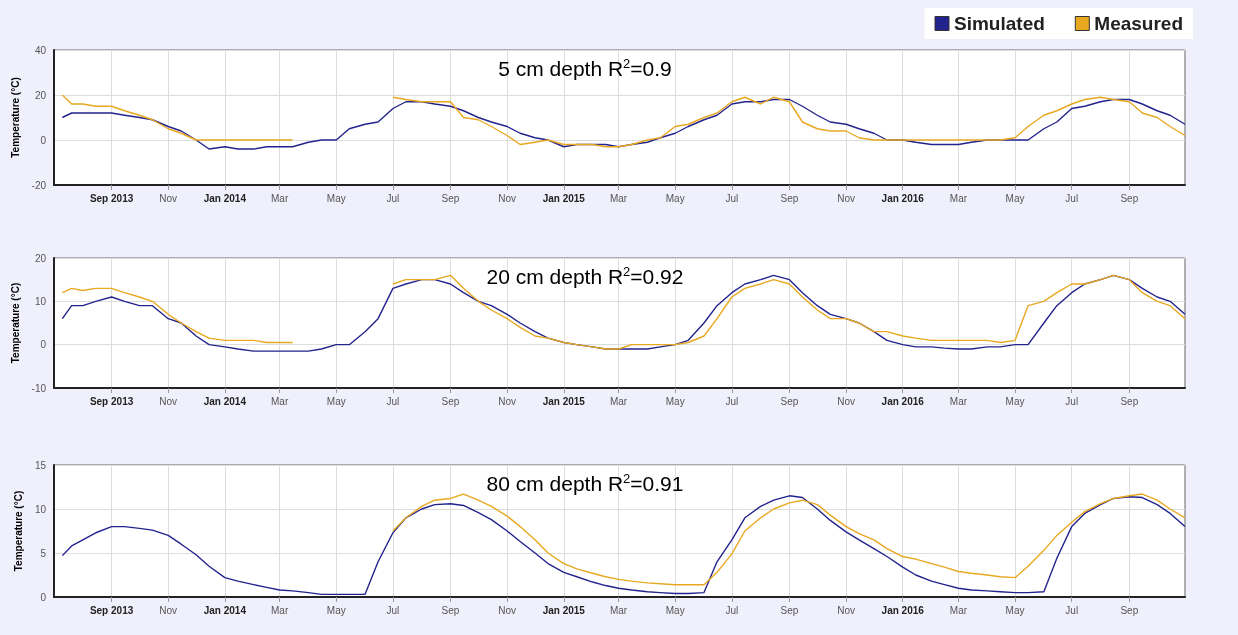  I want to click on y-tick-label: -10, so click(39, 388).